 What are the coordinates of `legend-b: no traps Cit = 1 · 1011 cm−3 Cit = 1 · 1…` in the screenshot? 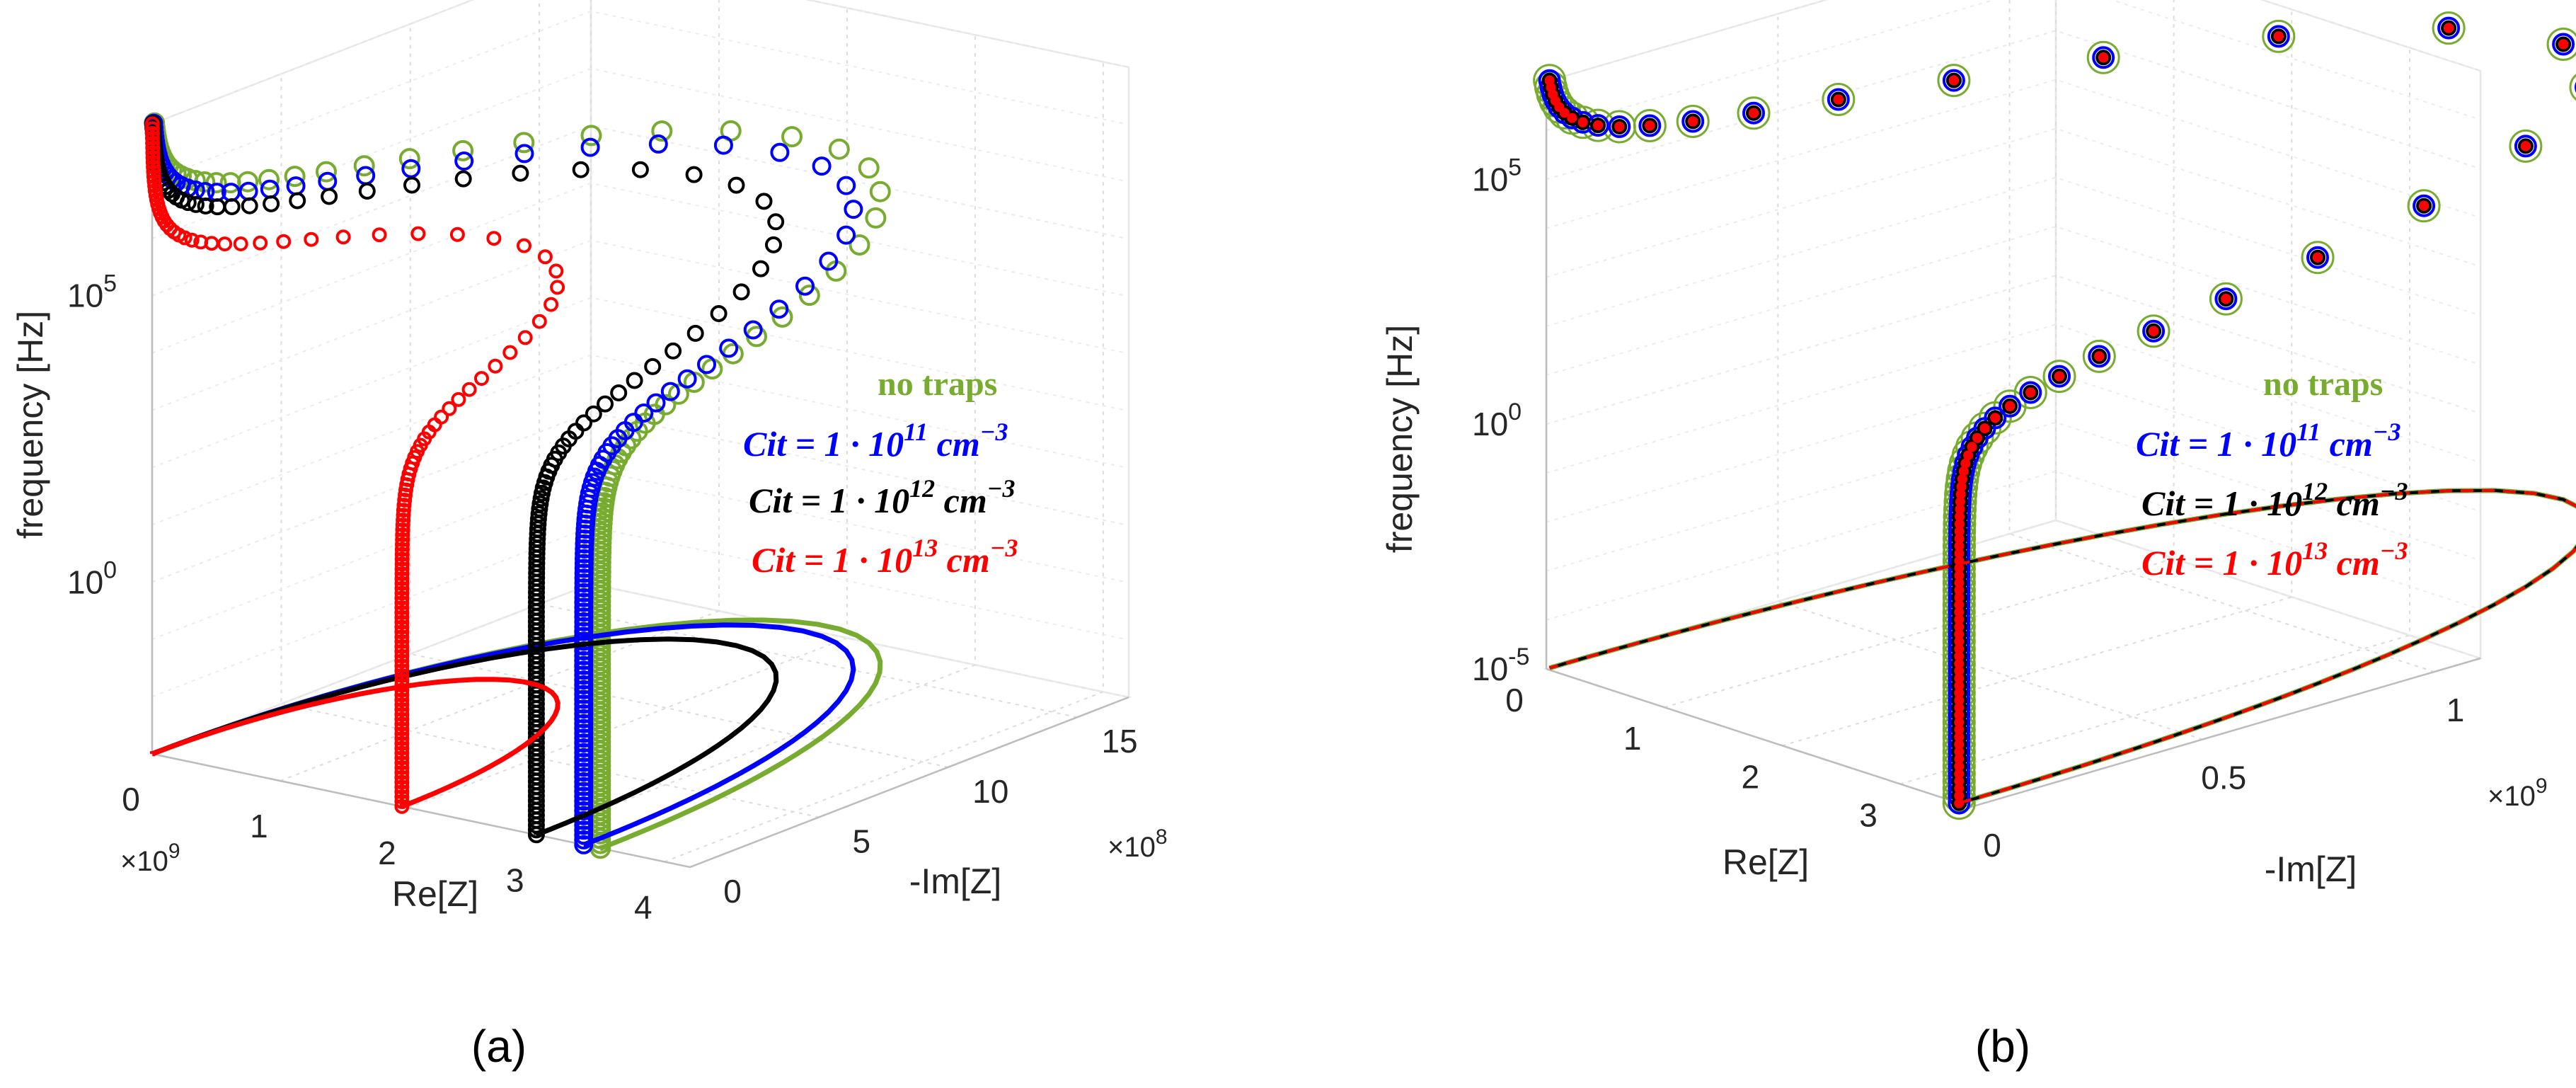 It's located at (2272, 474).